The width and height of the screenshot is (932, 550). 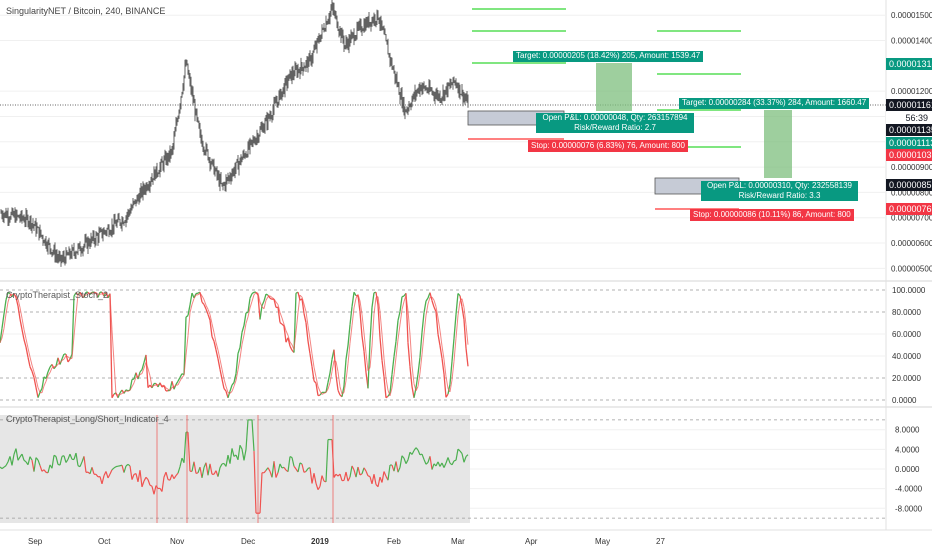 What do you see at coordinates (909, 155) in the screenshot?
I see `price-badge-stop1: 0.00001037` at bounding box center [909, 155].